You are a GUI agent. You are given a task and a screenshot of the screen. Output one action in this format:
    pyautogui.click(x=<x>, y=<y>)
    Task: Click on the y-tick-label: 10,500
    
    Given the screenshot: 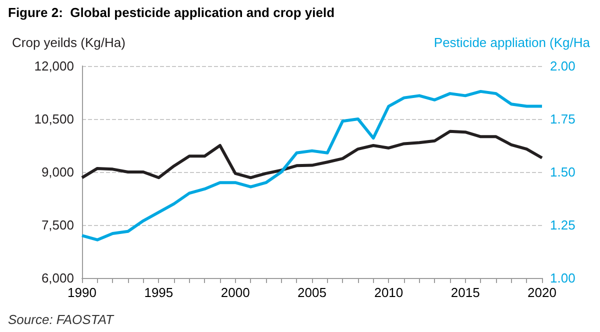 What is the action you would take?
    pyautogui.click(x=54, y=119)
    